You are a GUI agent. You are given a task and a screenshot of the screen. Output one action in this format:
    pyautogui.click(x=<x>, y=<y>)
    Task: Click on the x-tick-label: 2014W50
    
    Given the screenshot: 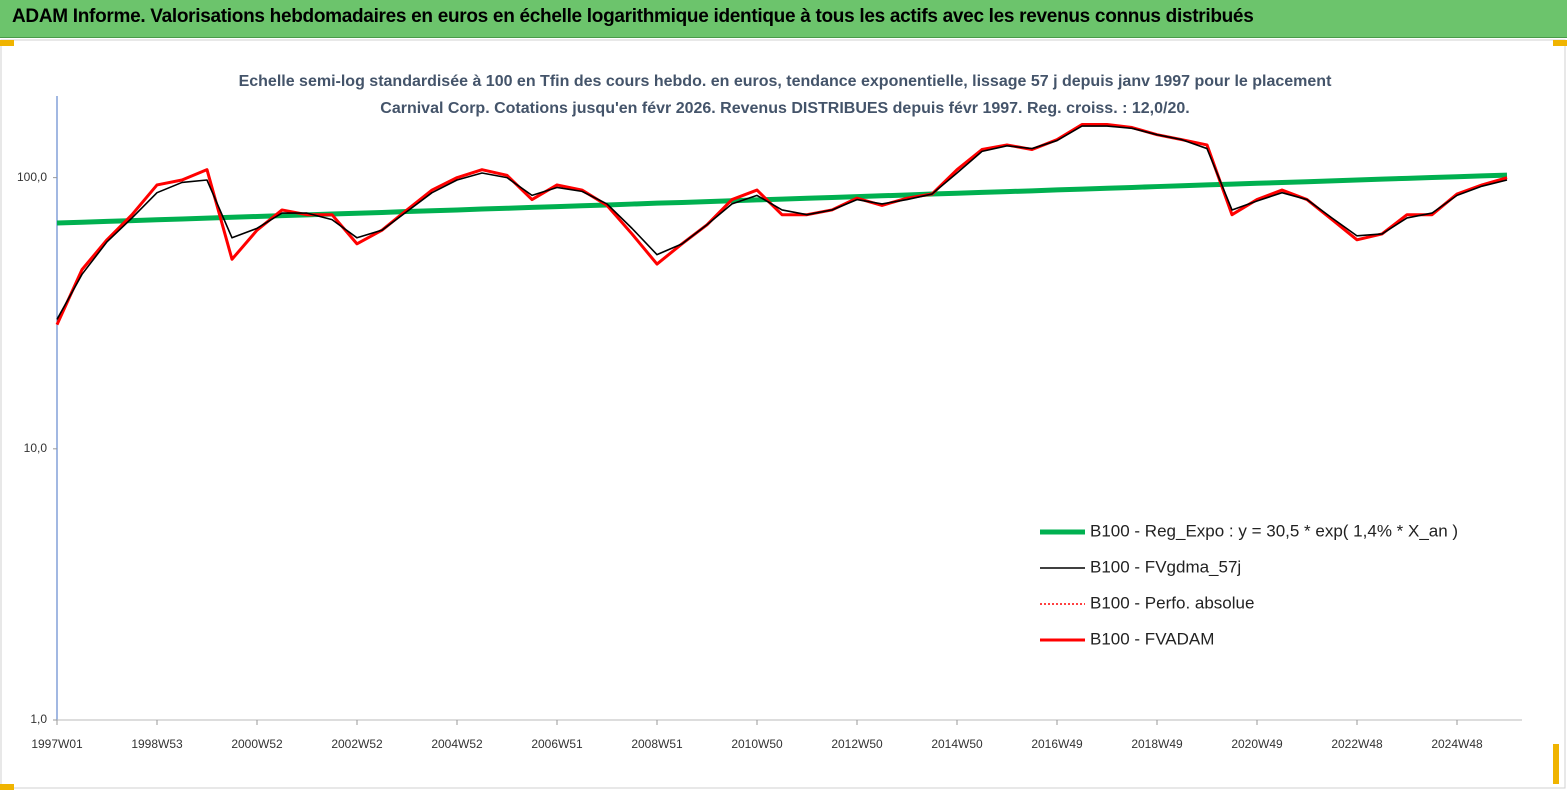 What is the action you would take?
    pyautogui.click(x=957, y=744)
    